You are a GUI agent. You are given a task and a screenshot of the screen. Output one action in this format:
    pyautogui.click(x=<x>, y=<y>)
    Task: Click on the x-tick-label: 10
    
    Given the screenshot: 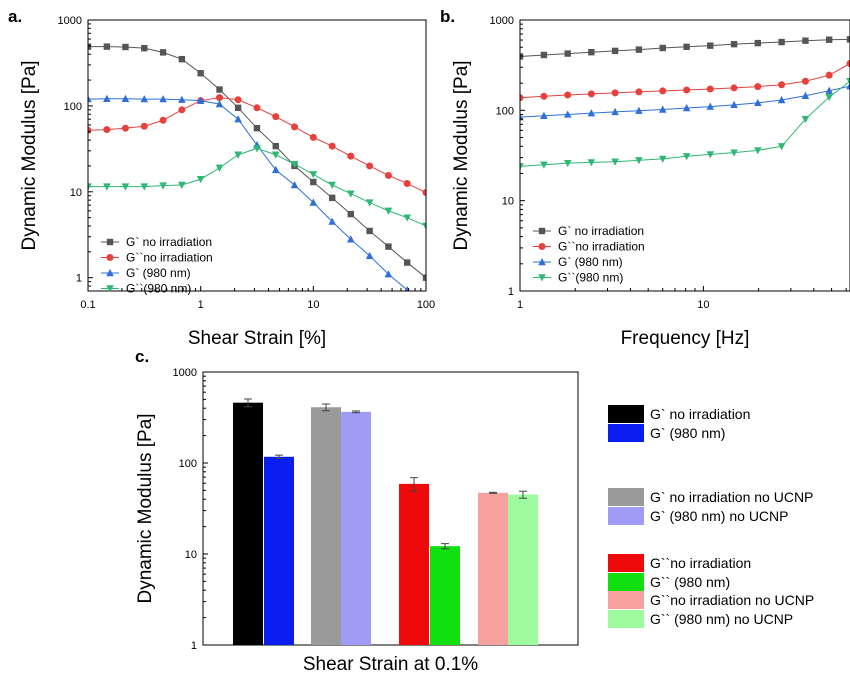 What is the action you would take?
    pyautogui.click(x=703, y=305)
    